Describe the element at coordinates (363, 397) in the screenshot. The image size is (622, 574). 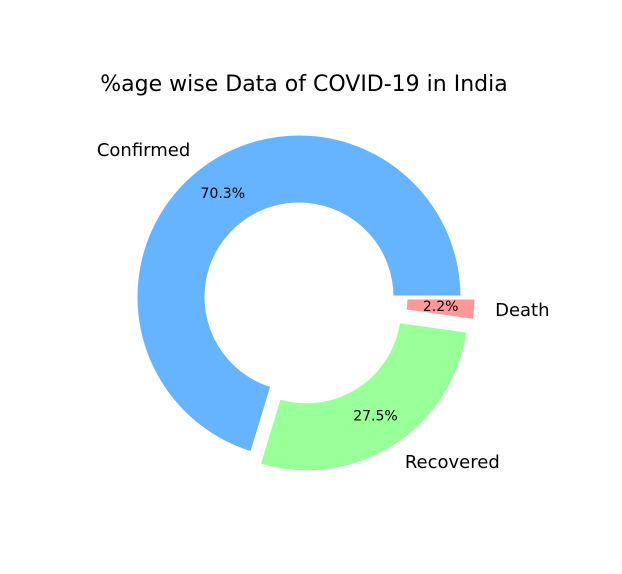
I see `slice-recovered` at that location.